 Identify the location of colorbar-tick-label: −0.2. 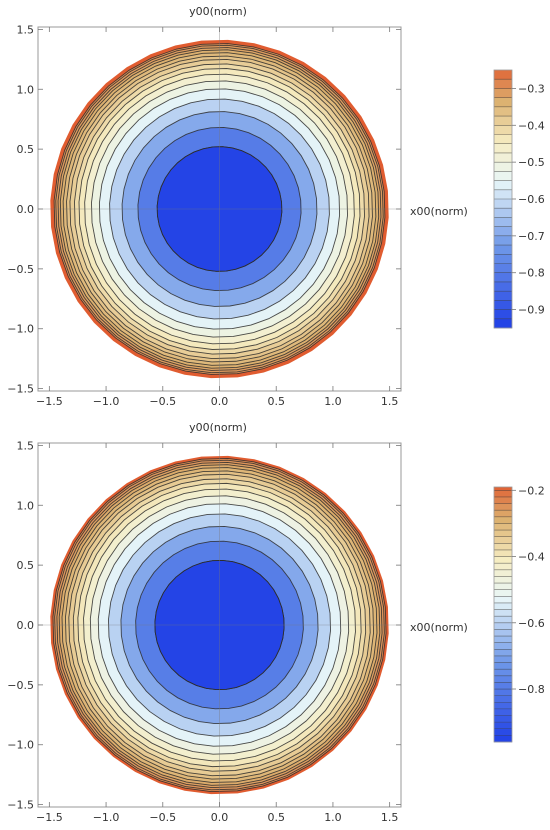
(531, 490).